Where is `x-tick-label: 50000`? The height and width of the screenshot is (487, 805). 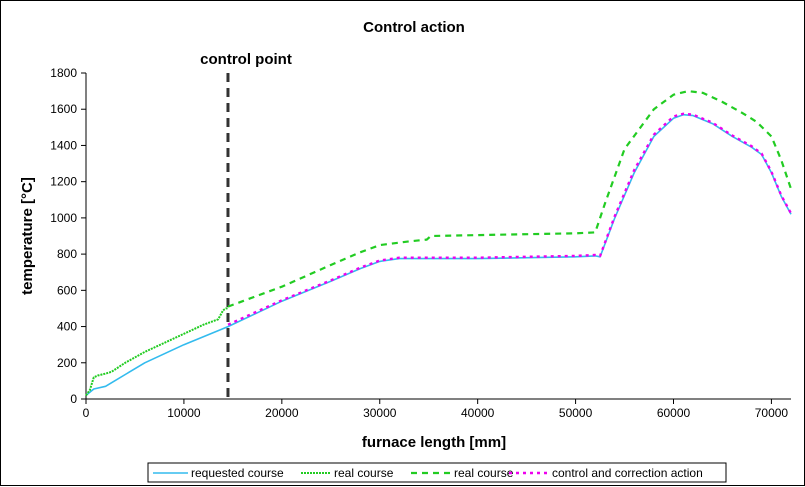 x-tick-label: 50000 is located at coordinates (576, 413).